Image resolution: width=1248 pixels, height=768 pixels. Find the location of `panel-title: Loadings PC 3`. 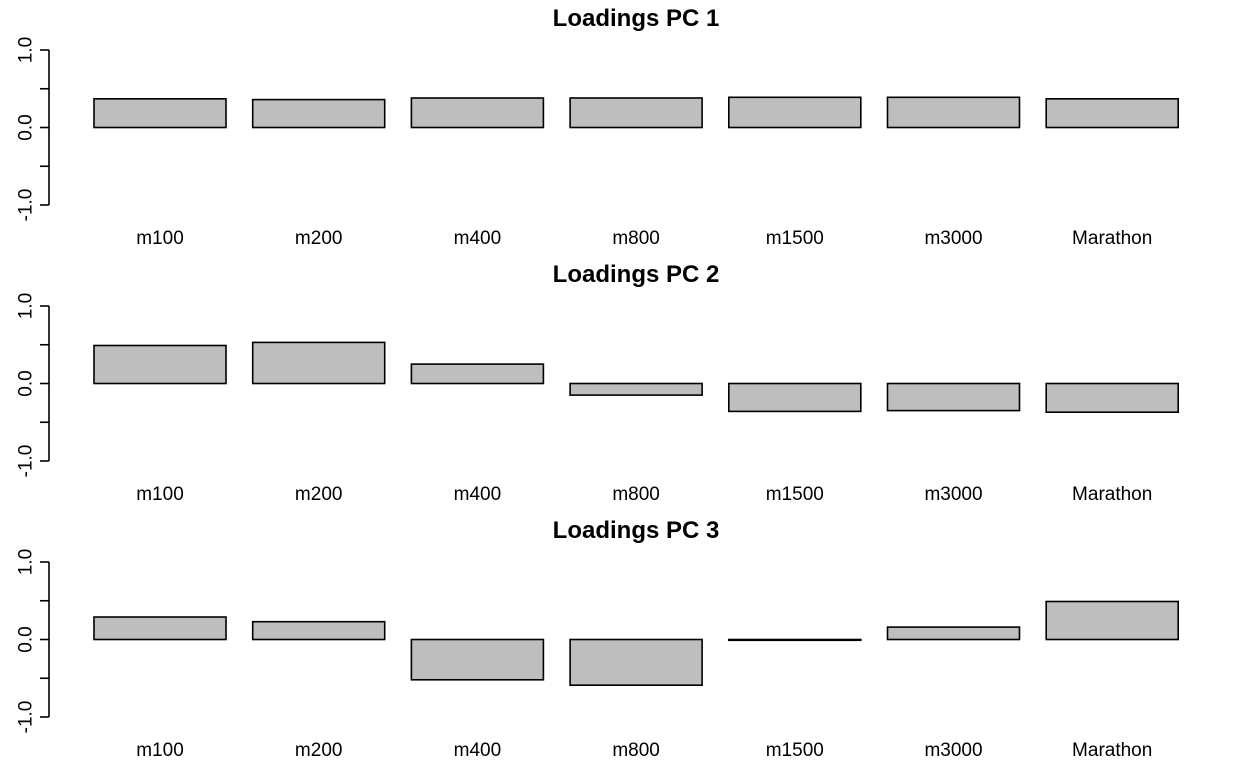

panel-title: Loadings PC 3 is located at coordinates (636, 530).